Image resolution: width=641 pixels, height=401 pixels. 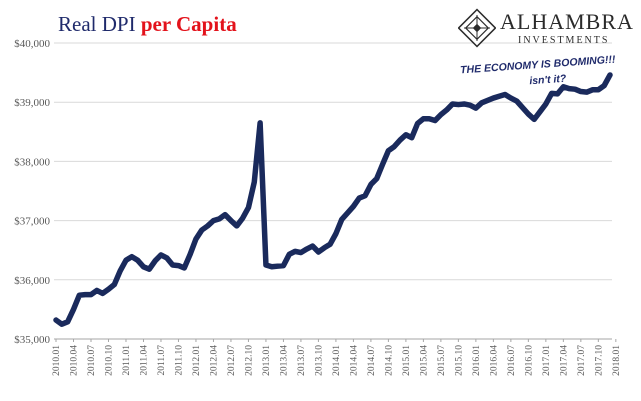 I want to click on x-tick-label: 2011.07, so click(x=162, y=360).